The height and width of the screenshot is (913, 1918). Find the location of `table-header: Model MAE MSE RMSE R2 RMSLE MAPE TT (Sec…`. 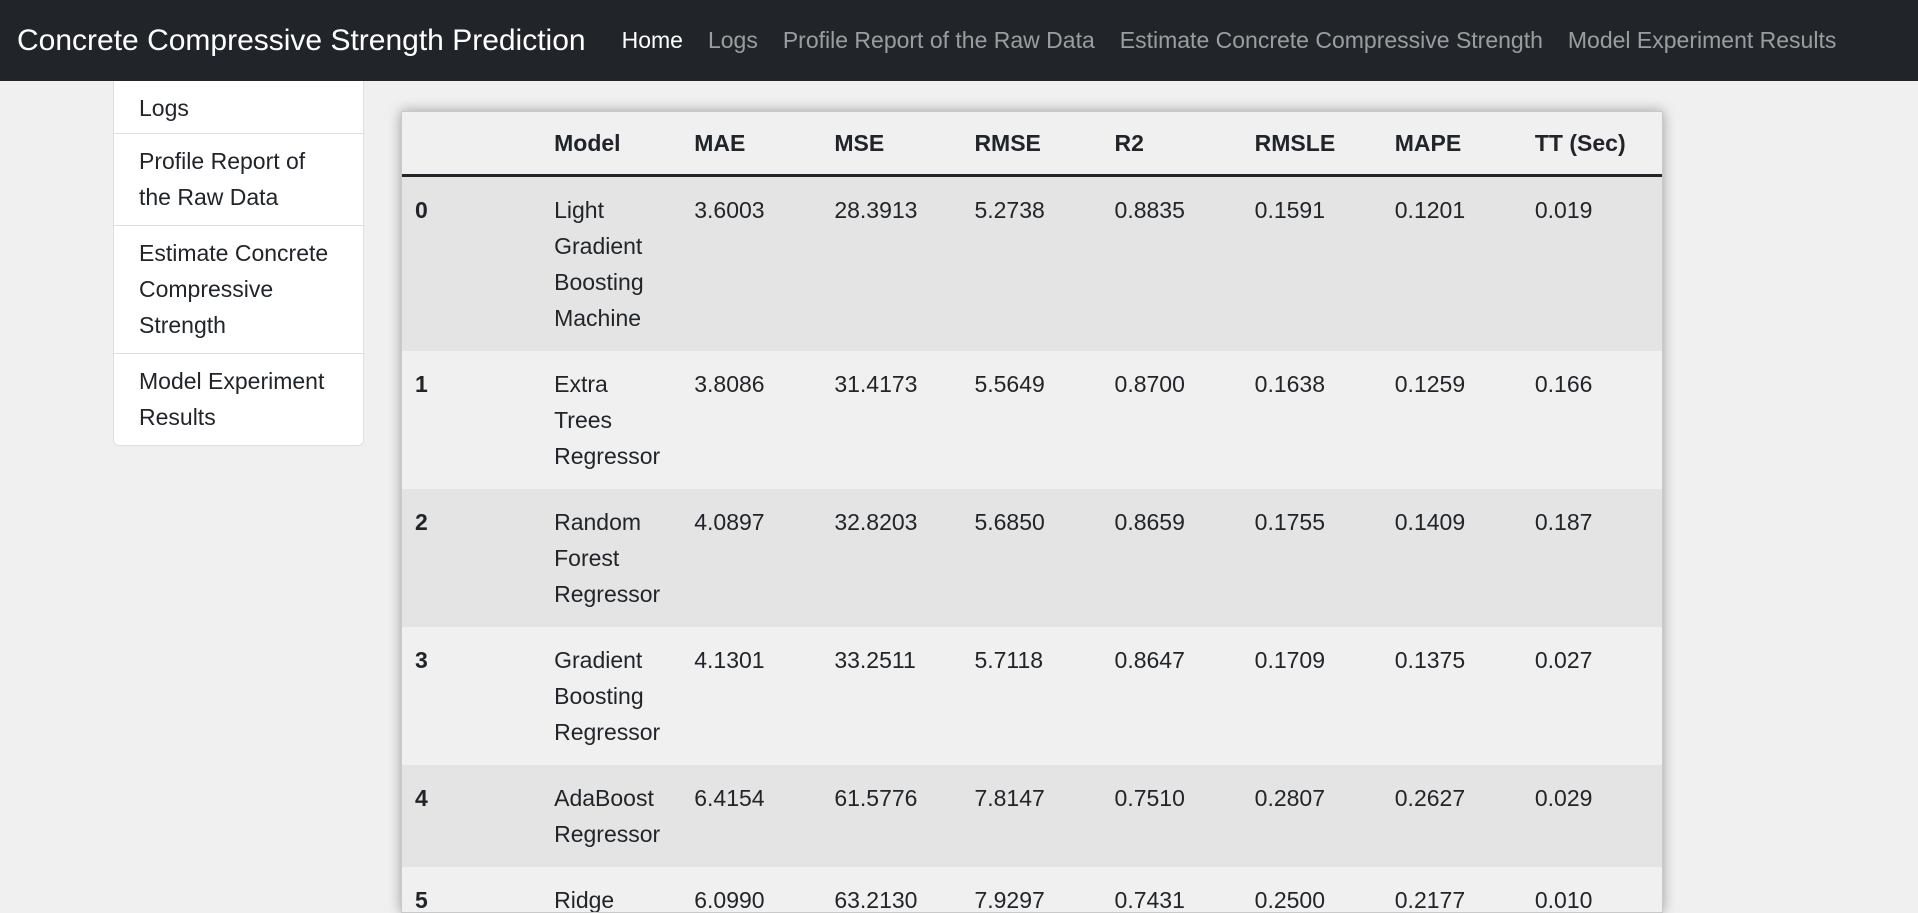

table-header: Model MAE MSE RMSE R2 RMSLE MAPE TT (Sec… is located at coordinates (1032, 144).